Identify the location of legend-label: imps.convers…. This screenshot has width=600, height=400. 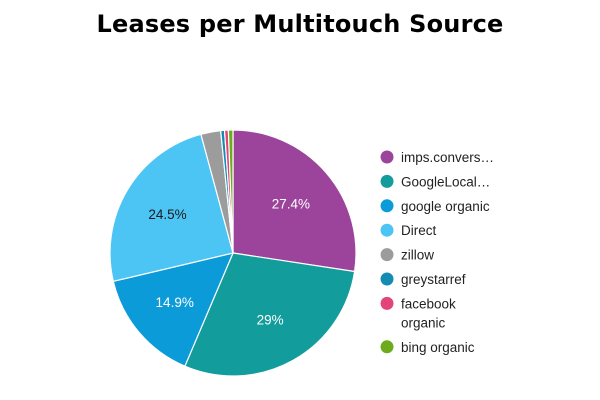
(447, 157).